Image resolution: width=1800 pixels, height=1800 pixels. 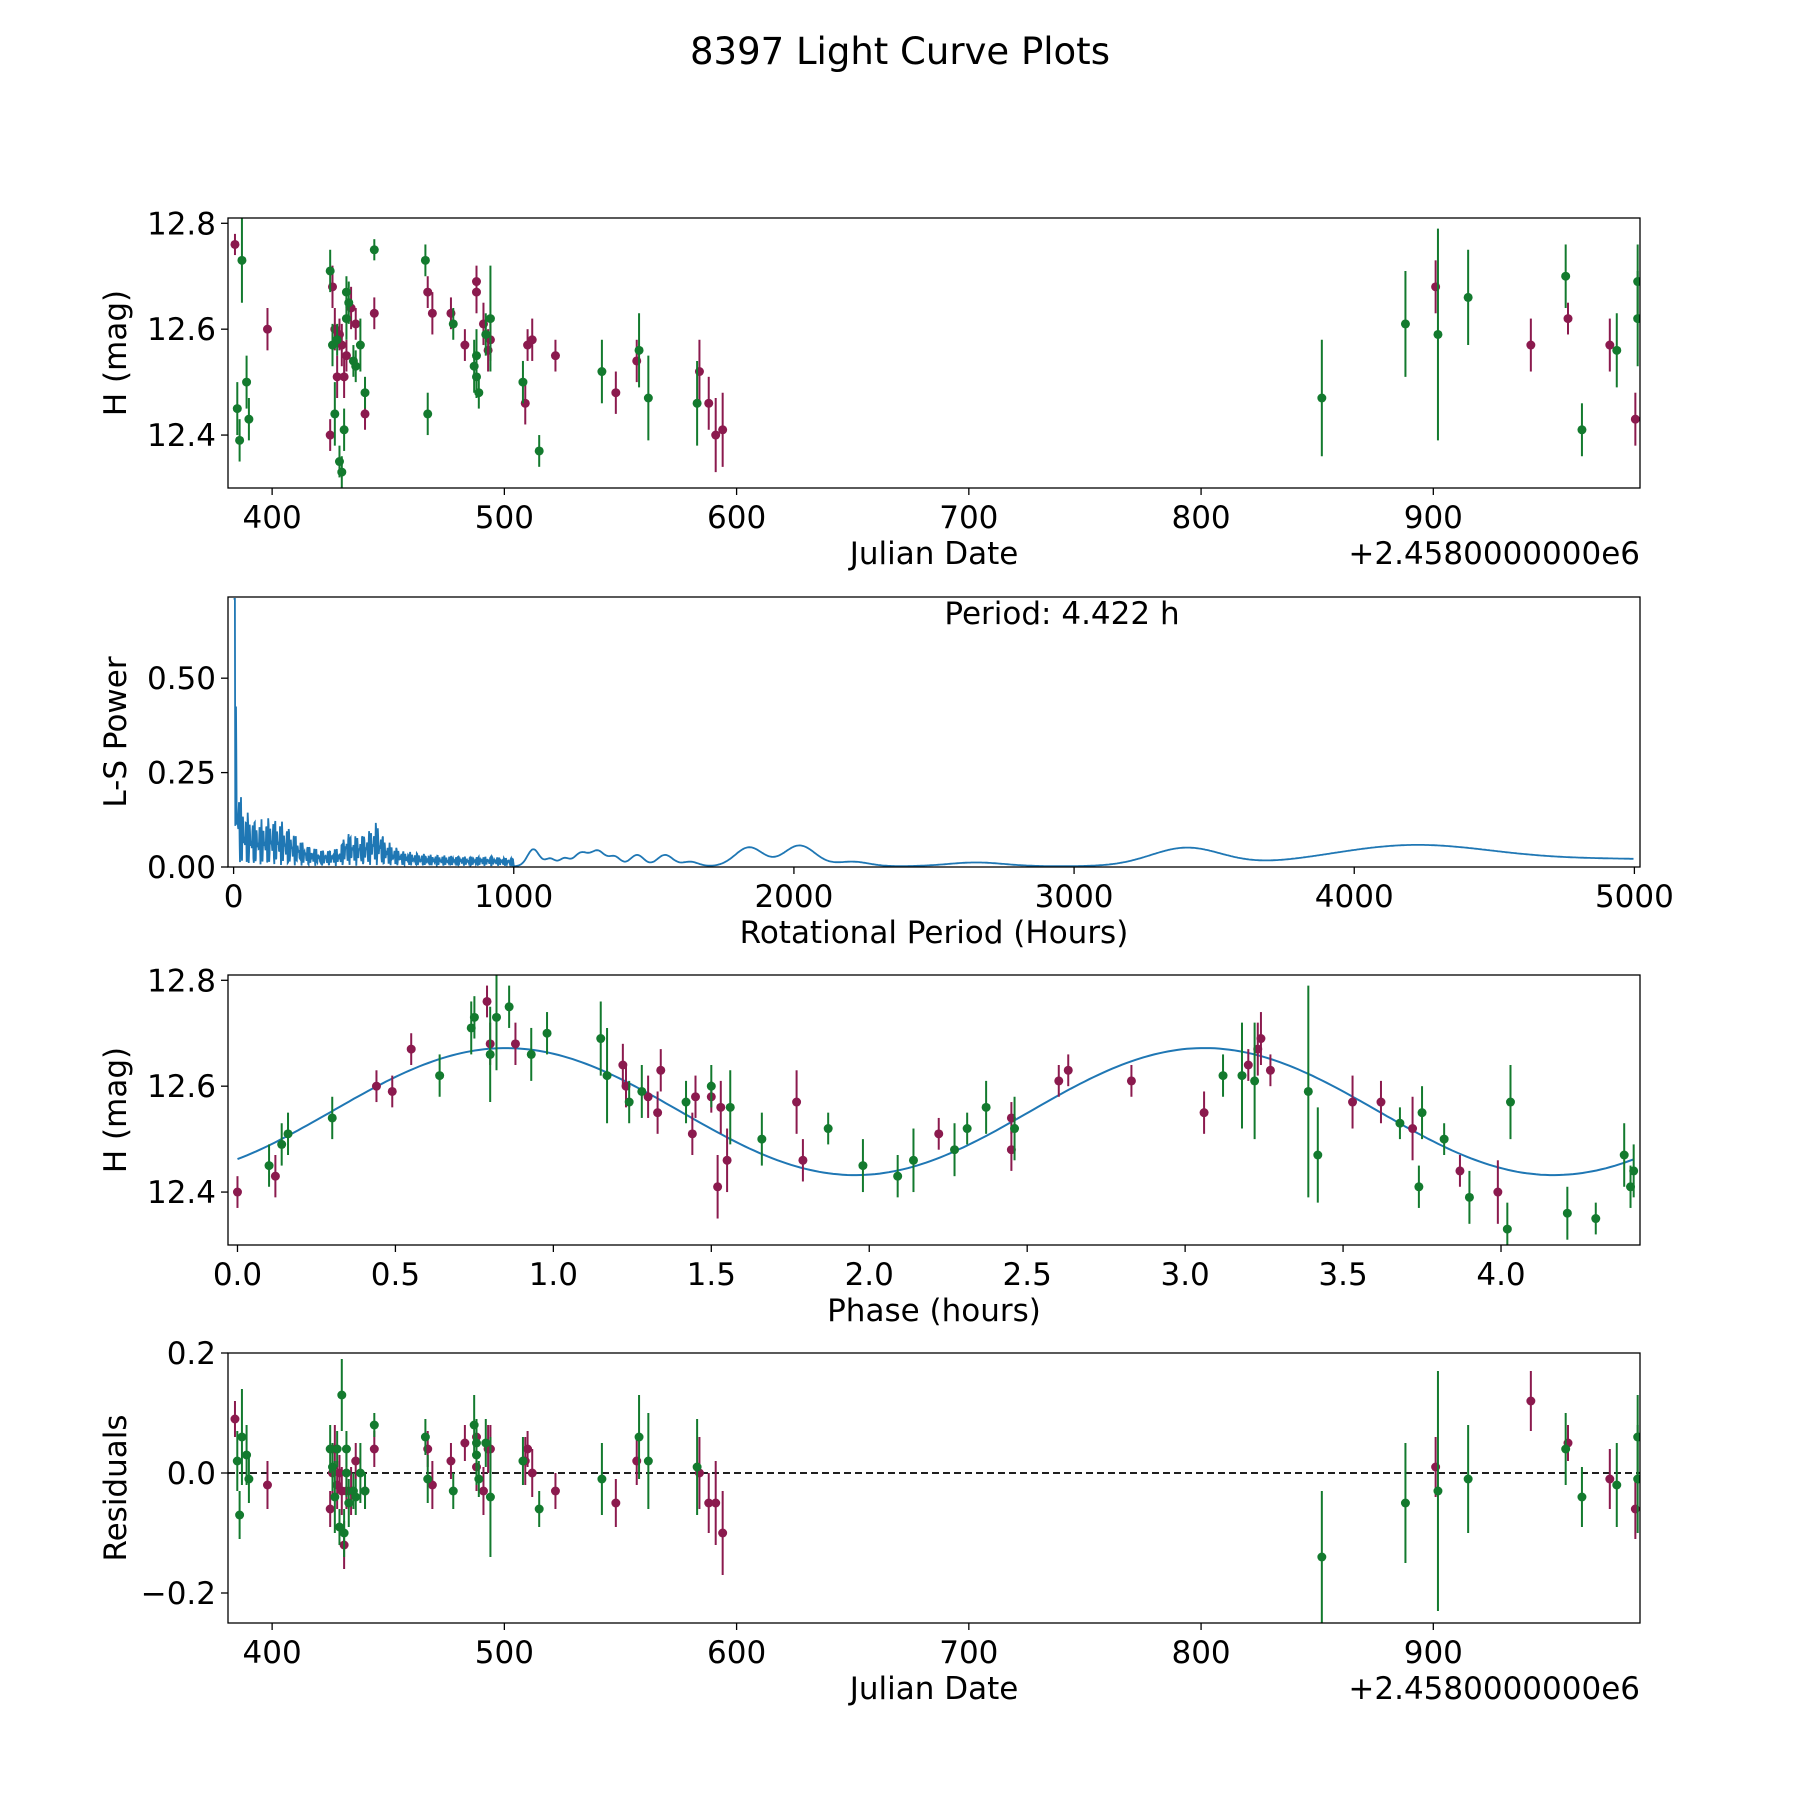 I want to click on x-tick-label: 3.0, so click(x=1184, y=1275).